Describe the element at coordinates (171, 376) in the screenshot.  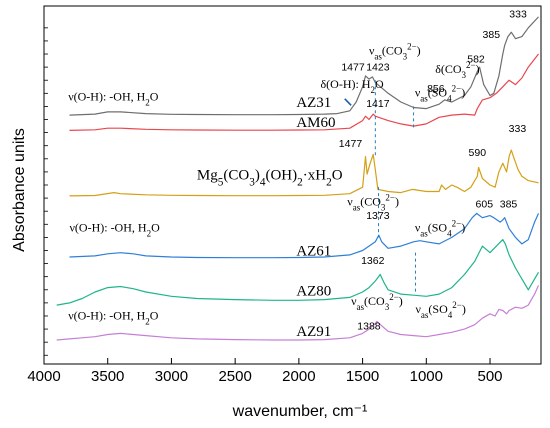
I see `x-tick-label: 3000` at that location.